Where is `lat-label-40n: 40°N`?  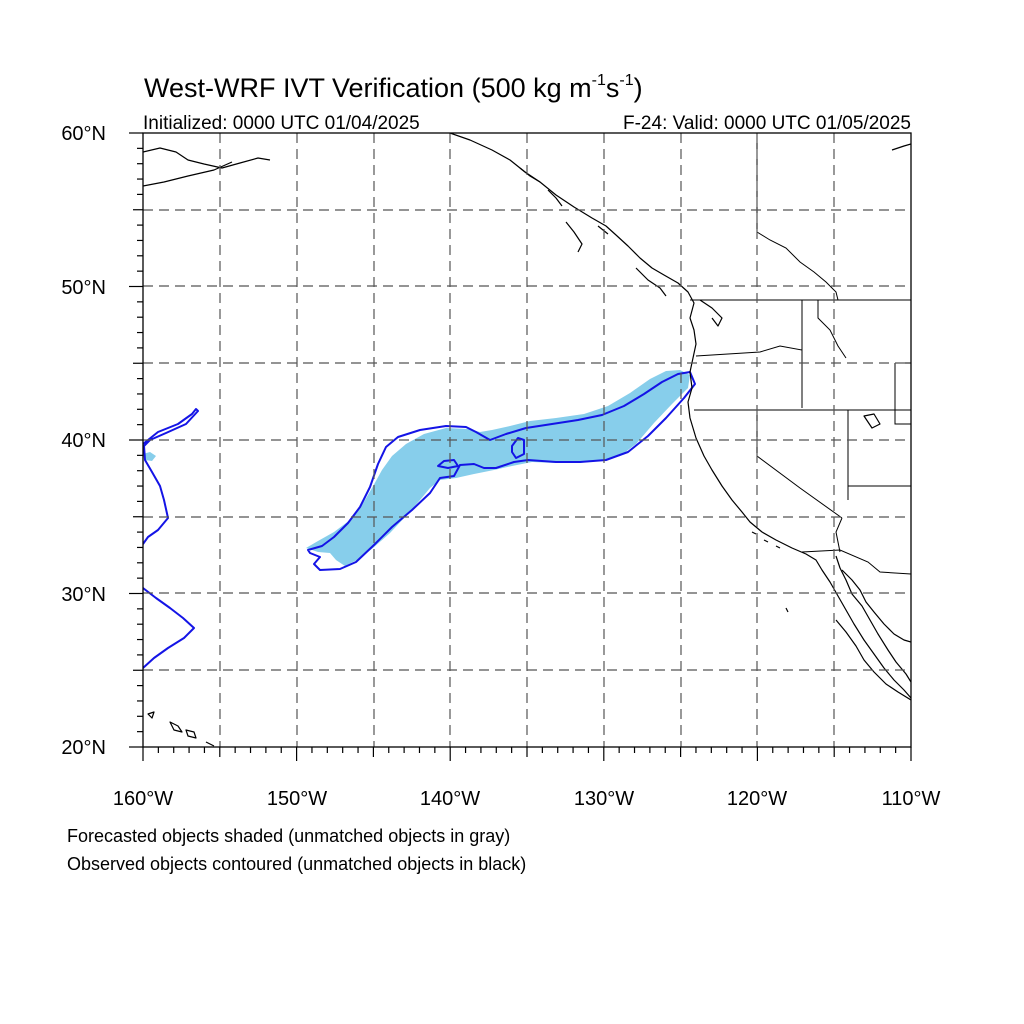
lat-label-40n: 40°N is located at coordinates (83, 441).